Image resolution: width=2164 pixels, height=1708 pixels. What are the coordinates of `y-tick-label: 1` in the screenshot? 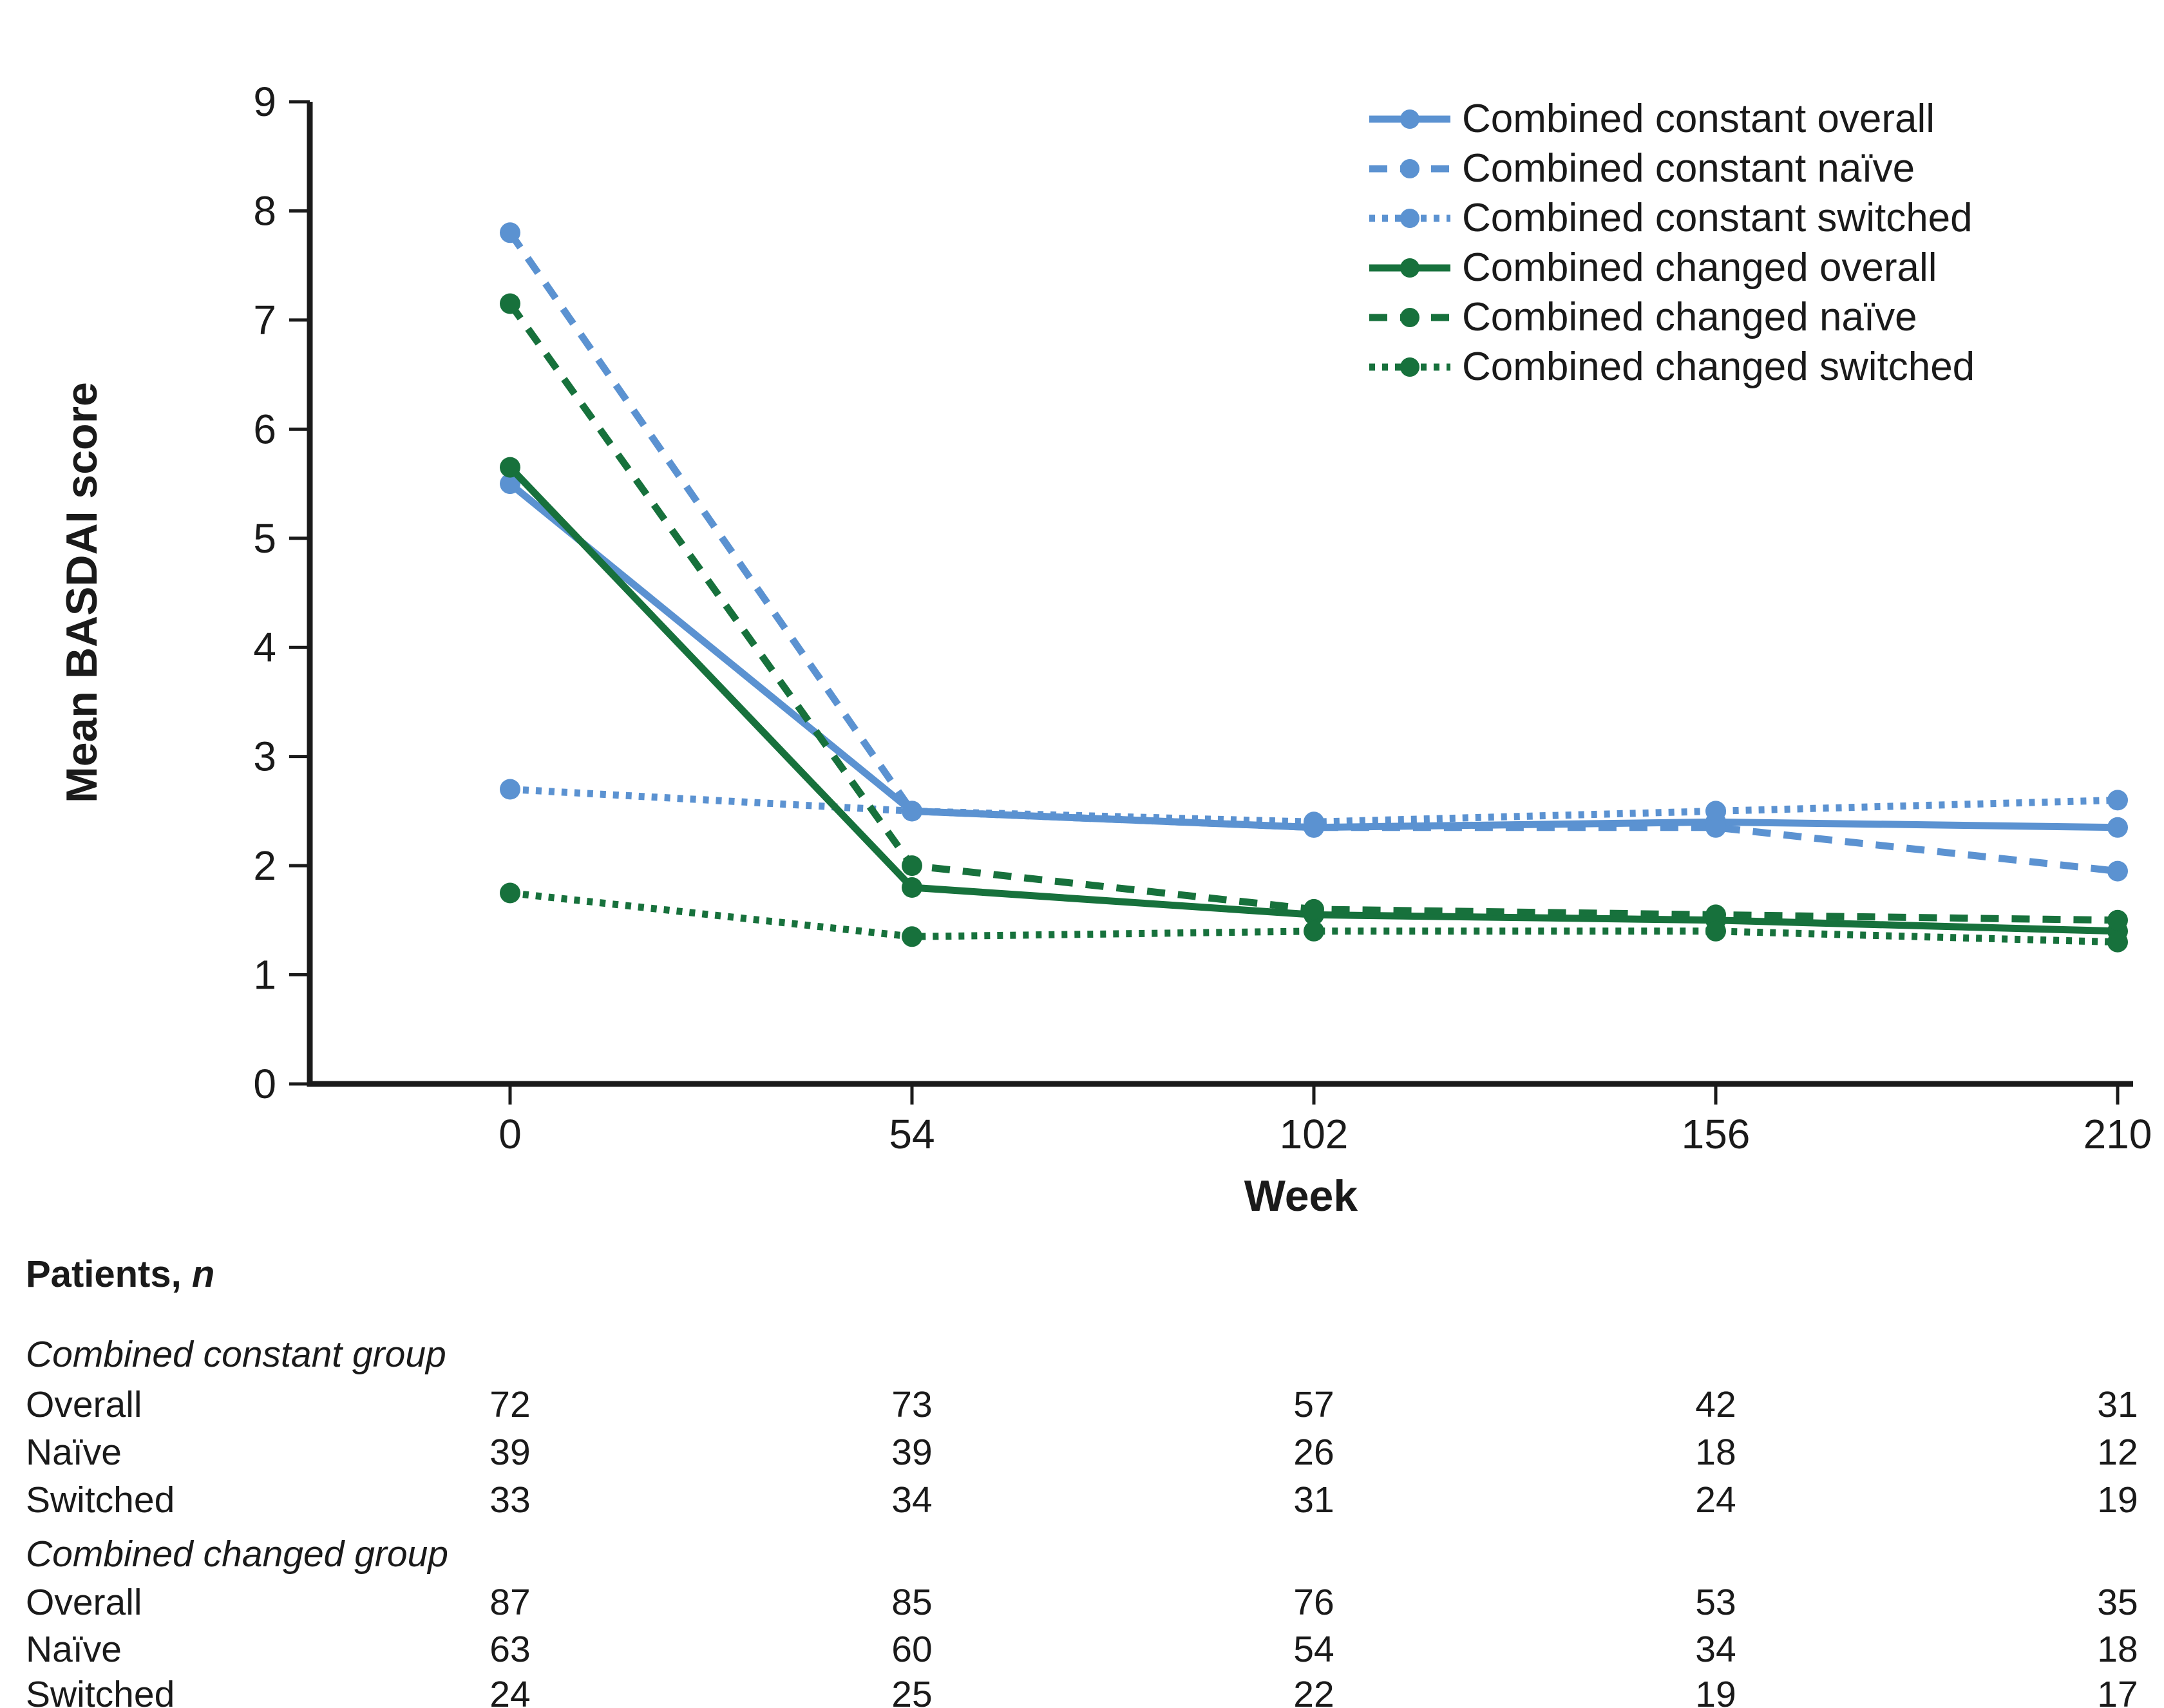 It's located at (264, 975).